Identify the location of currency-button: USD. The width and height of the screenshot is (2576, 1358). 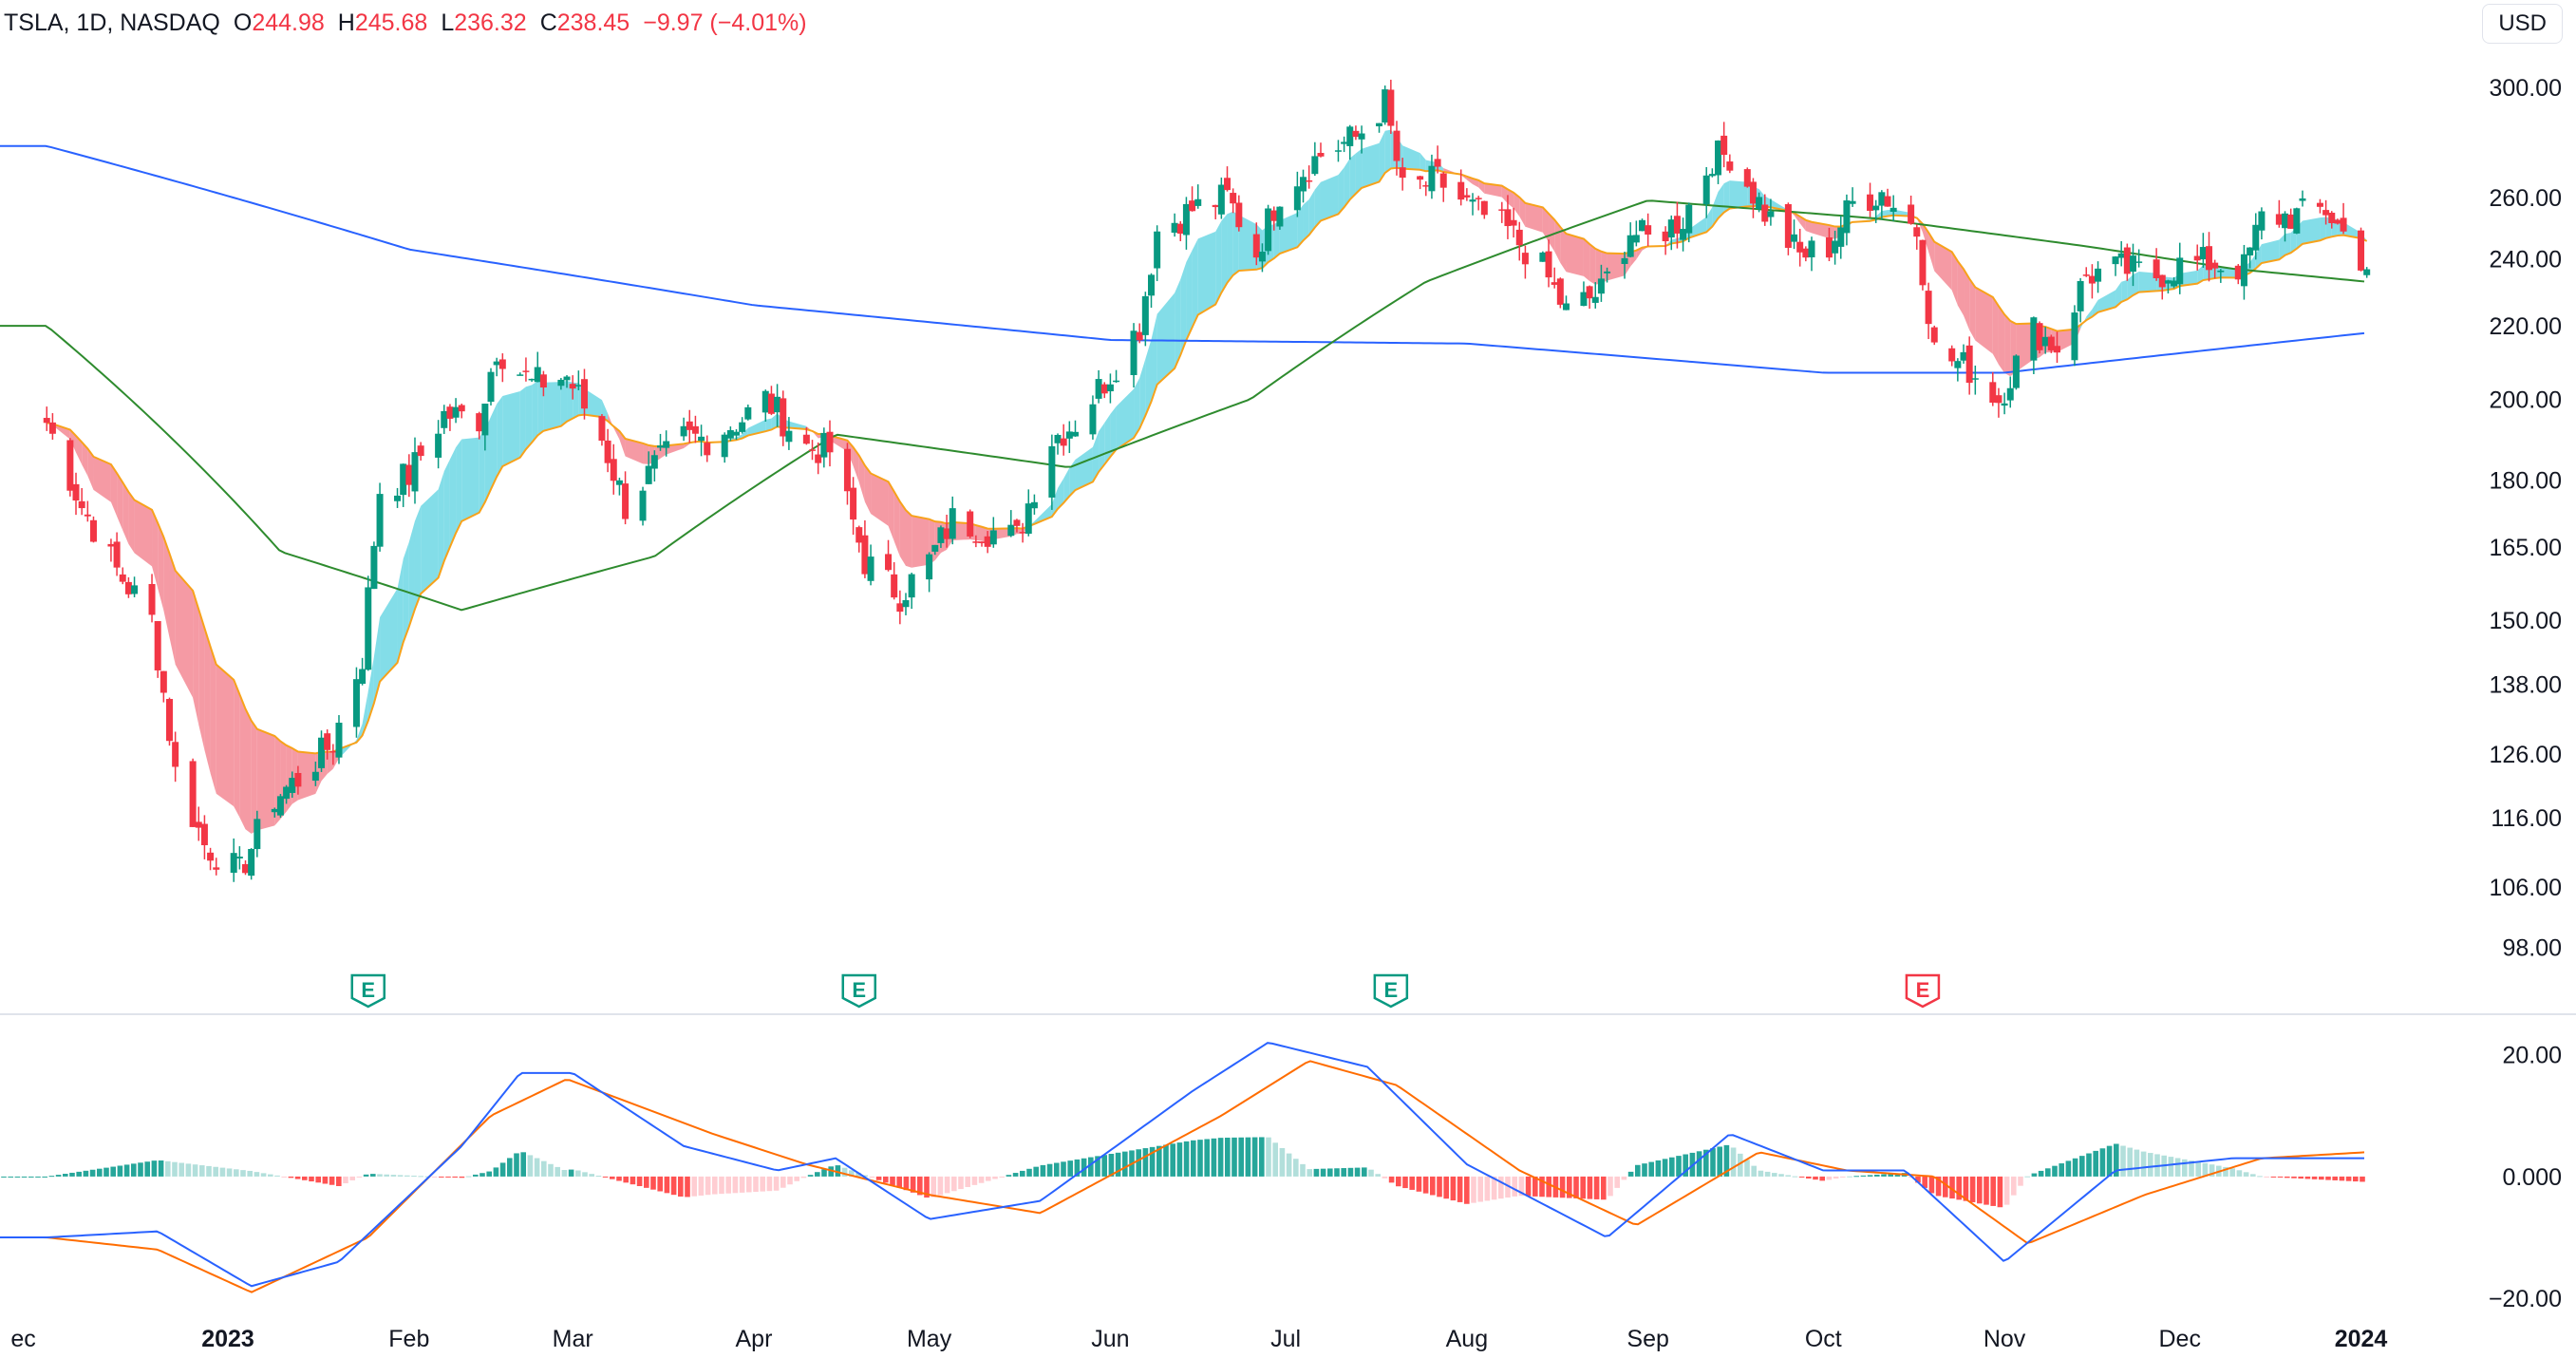
(2522, 24).